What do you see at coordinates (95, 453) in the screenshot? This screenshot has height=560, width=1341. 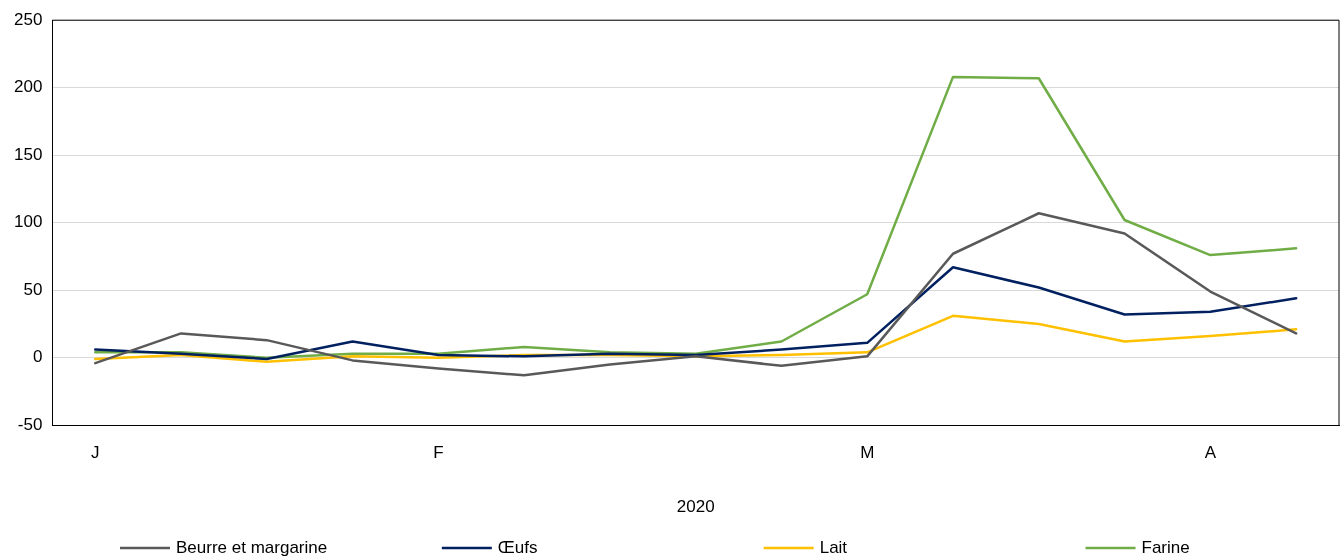 I see `x-tick-label: J` at bounding box center [95, 453].